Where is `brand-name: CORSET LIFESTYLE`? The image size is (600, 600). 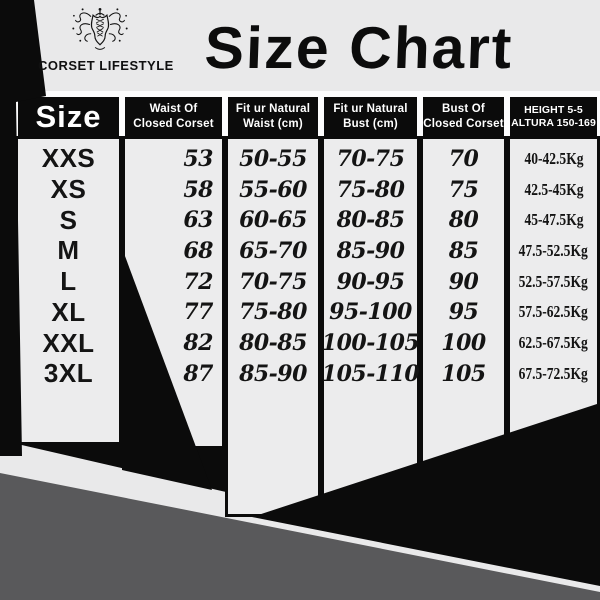
brand-name: CORSET LIFESTYLE is located at coordinates (106, 65).